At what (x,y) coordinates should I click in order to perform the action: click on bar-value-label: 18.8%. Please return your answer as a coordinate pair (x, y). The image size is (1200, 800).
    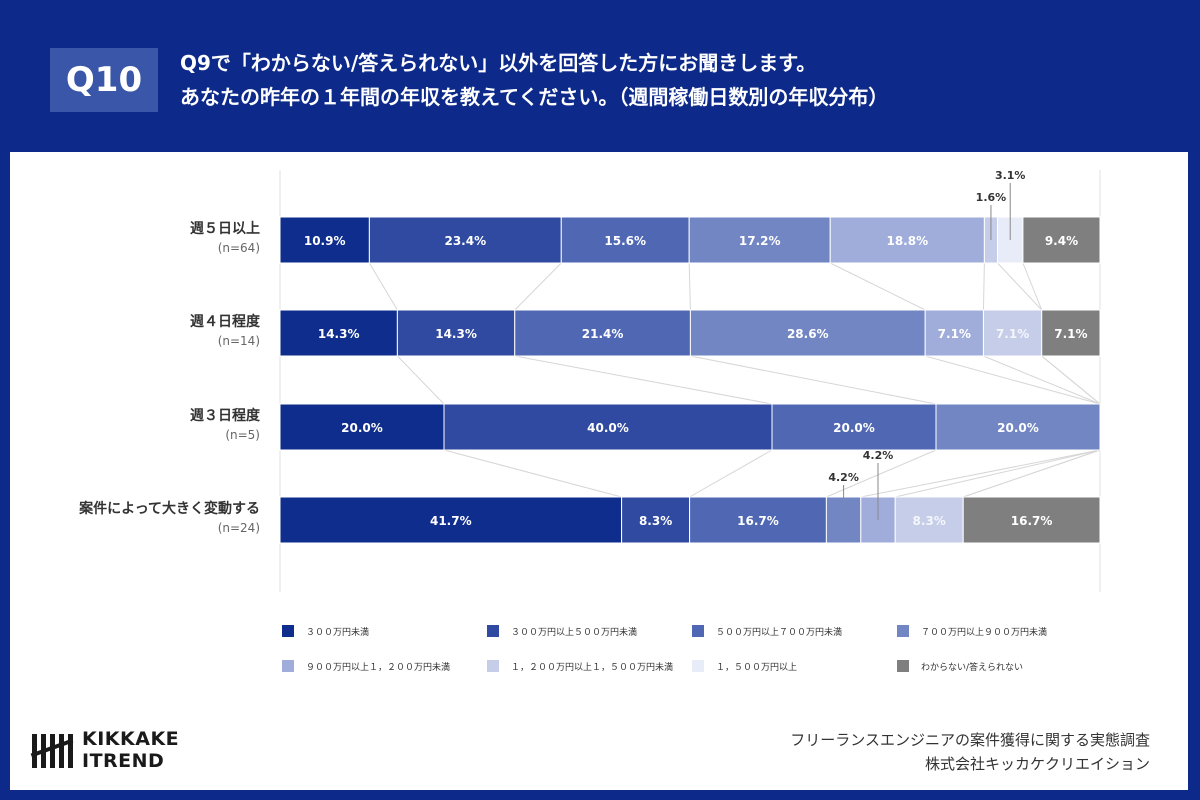
    Looking at the image, I should click on (907, 241).